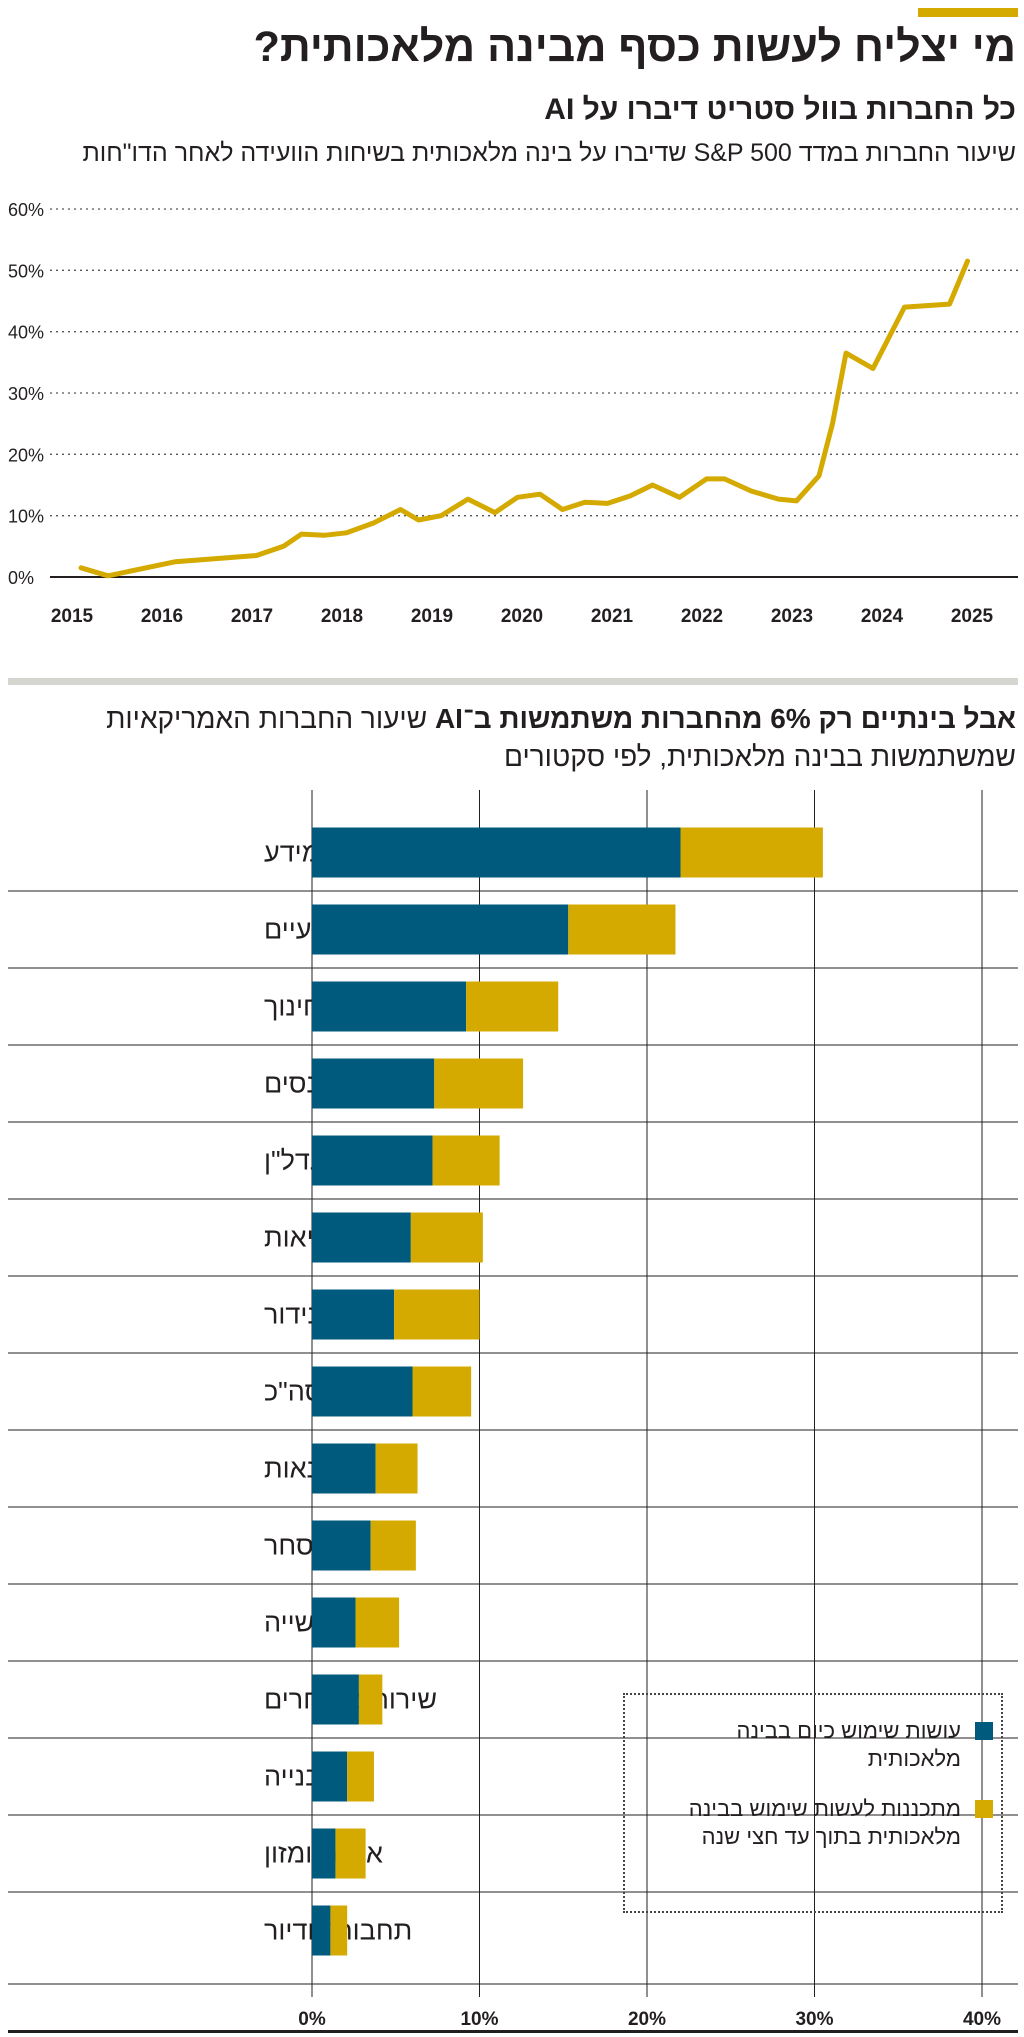 The height and width of the screenshot is (2037, 1024). Describe the element at coordinates (524, 418) in the screenshot. I see `series-line` at that location.